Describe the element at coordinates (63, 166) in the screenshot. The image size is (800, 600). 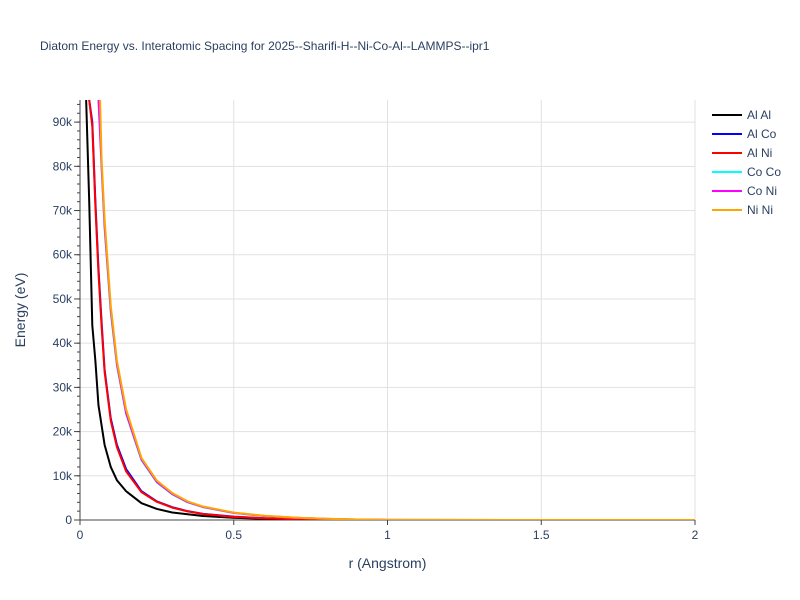
I see `y-tick-label: 80k` at that location.